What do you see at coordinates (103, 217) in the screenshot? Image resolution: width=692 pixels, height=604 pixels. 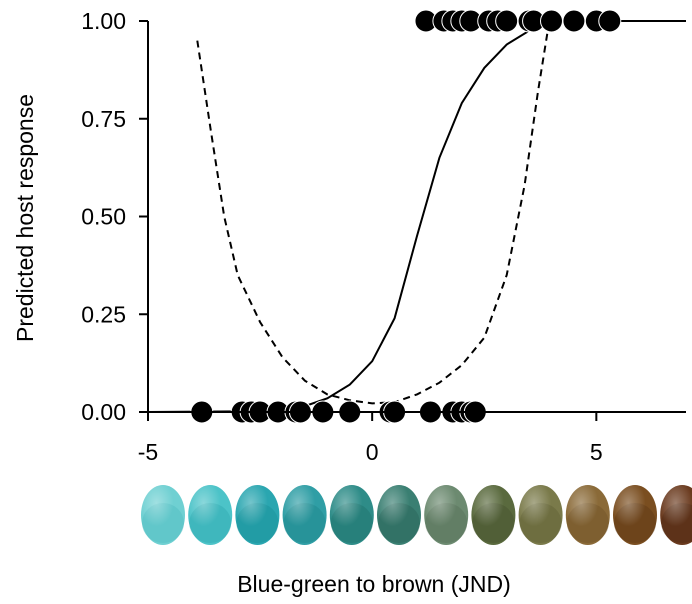 I see `y-tick-label: 0.50` at bounding box center [103, 217].